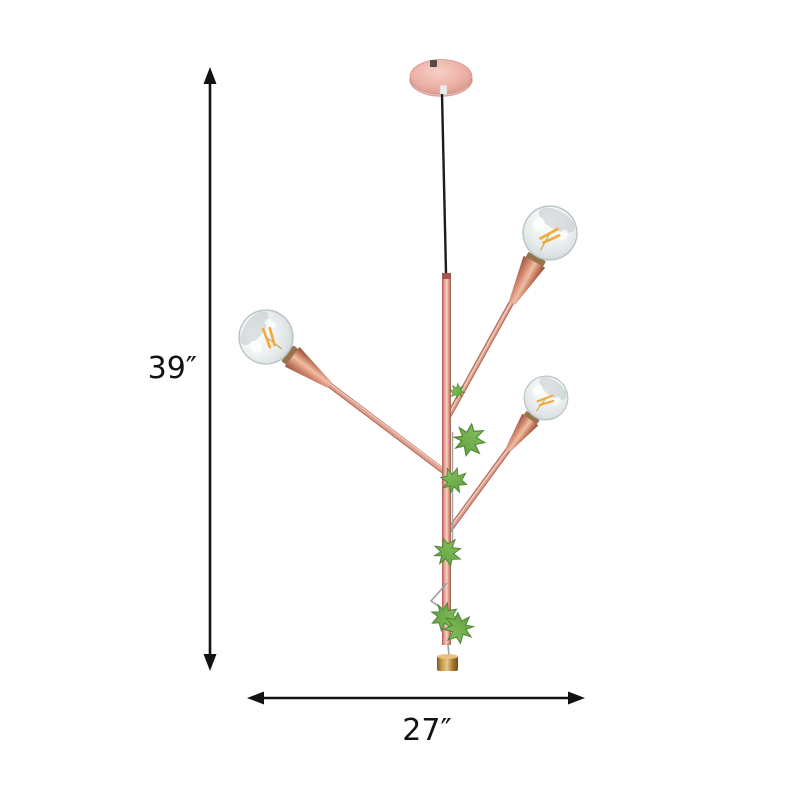  What do you see at coordinates (576, 698) in the screenshot?
I see `arrow-right-icon` at bounding box center [576, 698].